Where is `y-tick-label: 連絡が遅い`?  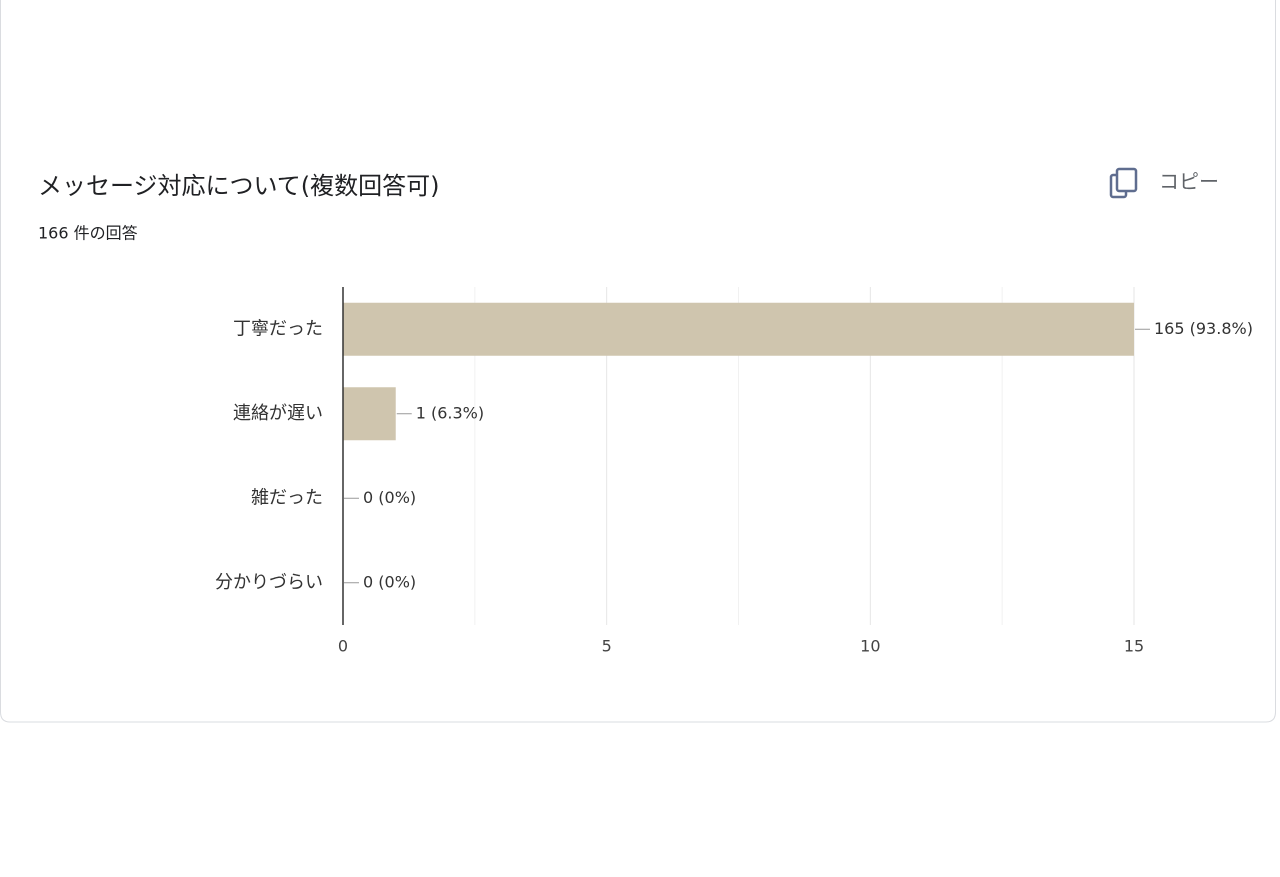
y-tick-label: 連絡が遅い is located at coordinates (278, 413).